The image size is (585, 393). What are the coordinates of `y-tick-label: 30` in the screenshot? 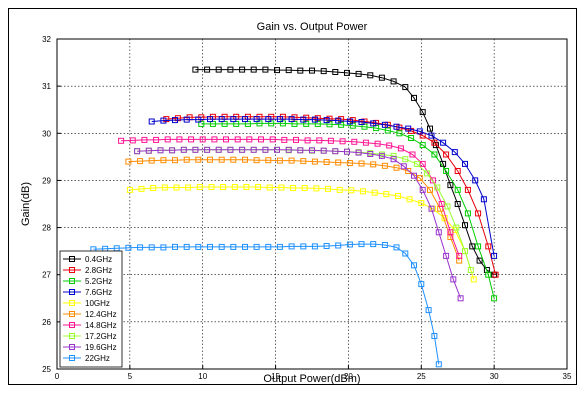 It's located at (46, 133).